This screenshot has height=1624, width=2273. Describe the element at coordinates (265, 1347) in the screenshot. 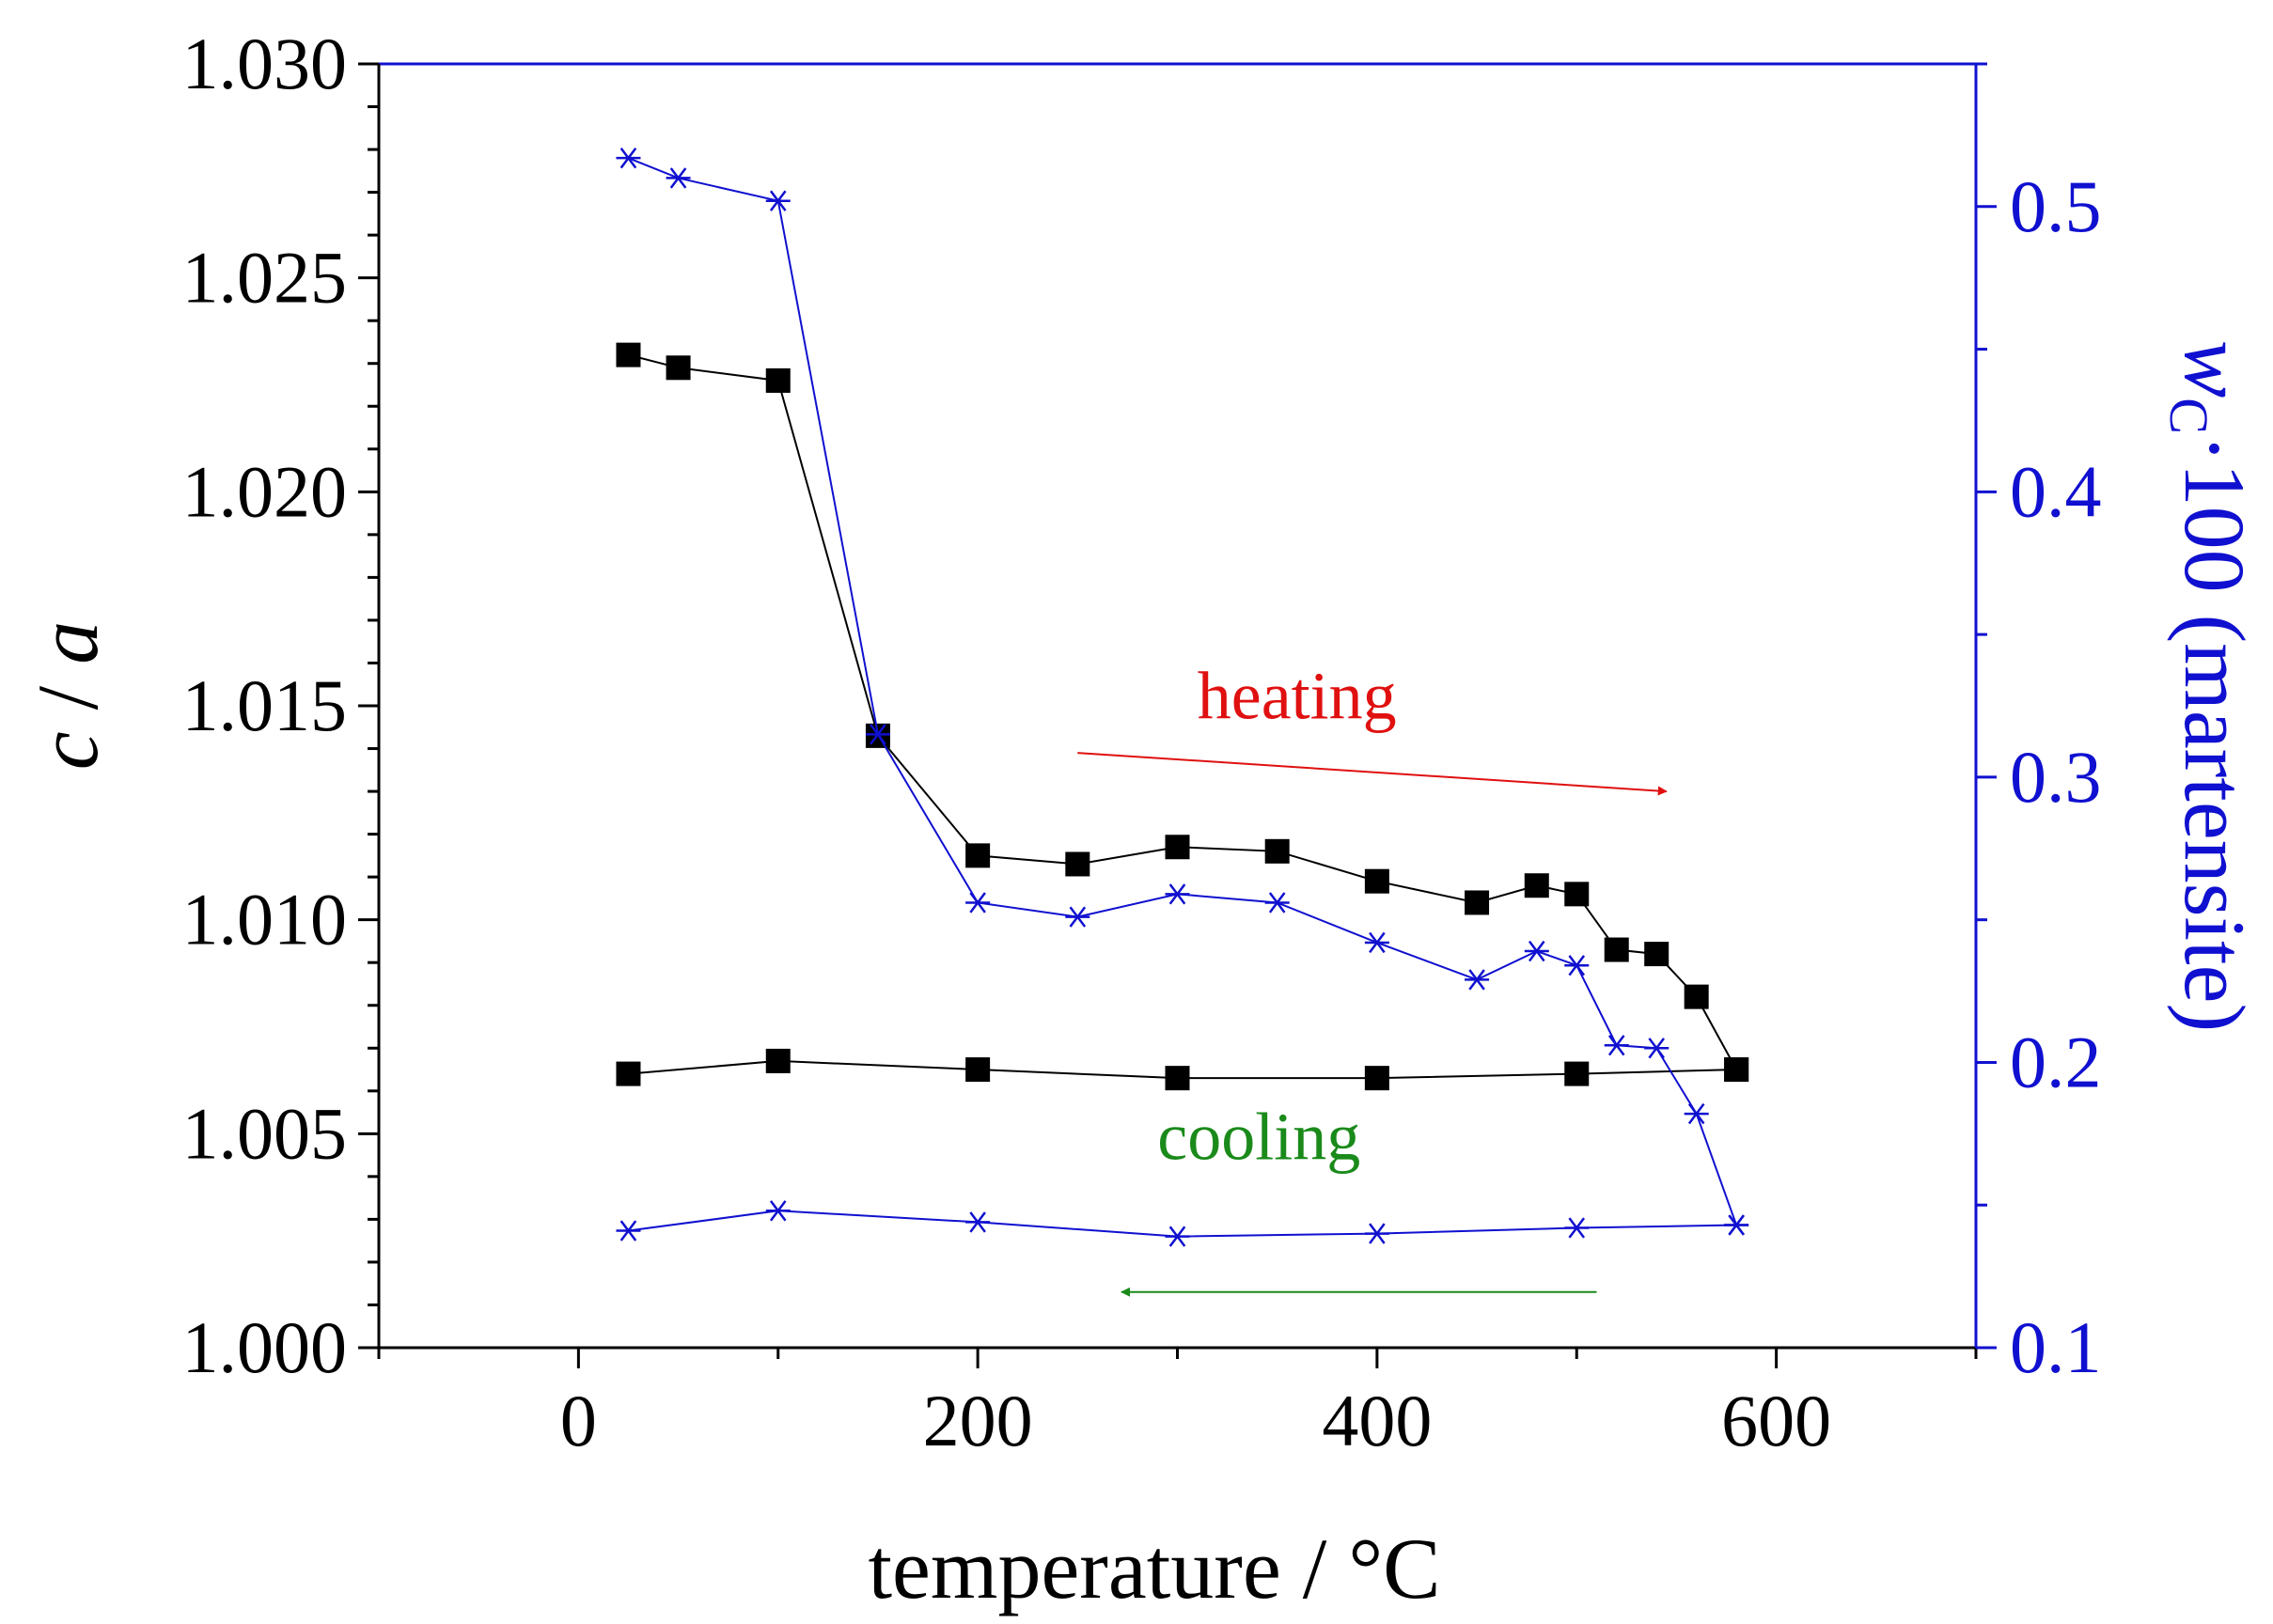

I see `left-y-tick-label: 1.000` at that location.